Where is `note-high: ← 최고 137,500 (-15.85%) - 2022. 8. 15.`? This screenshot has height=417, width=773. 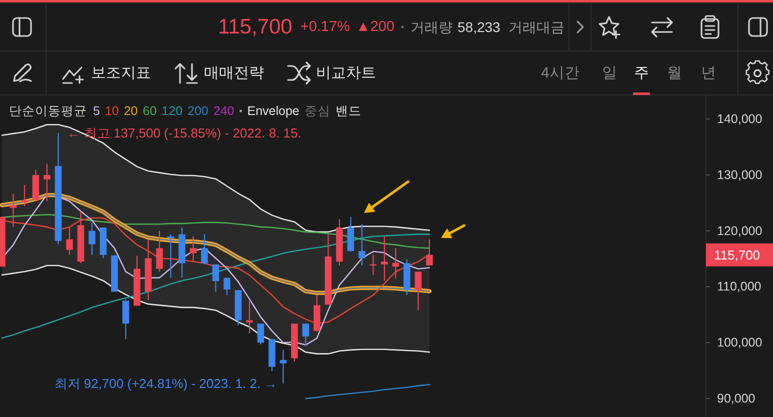
note-high: ← 최고 137,500 (-15.85%) - 2022. 8. 15. is located at coordinates (184, 133).